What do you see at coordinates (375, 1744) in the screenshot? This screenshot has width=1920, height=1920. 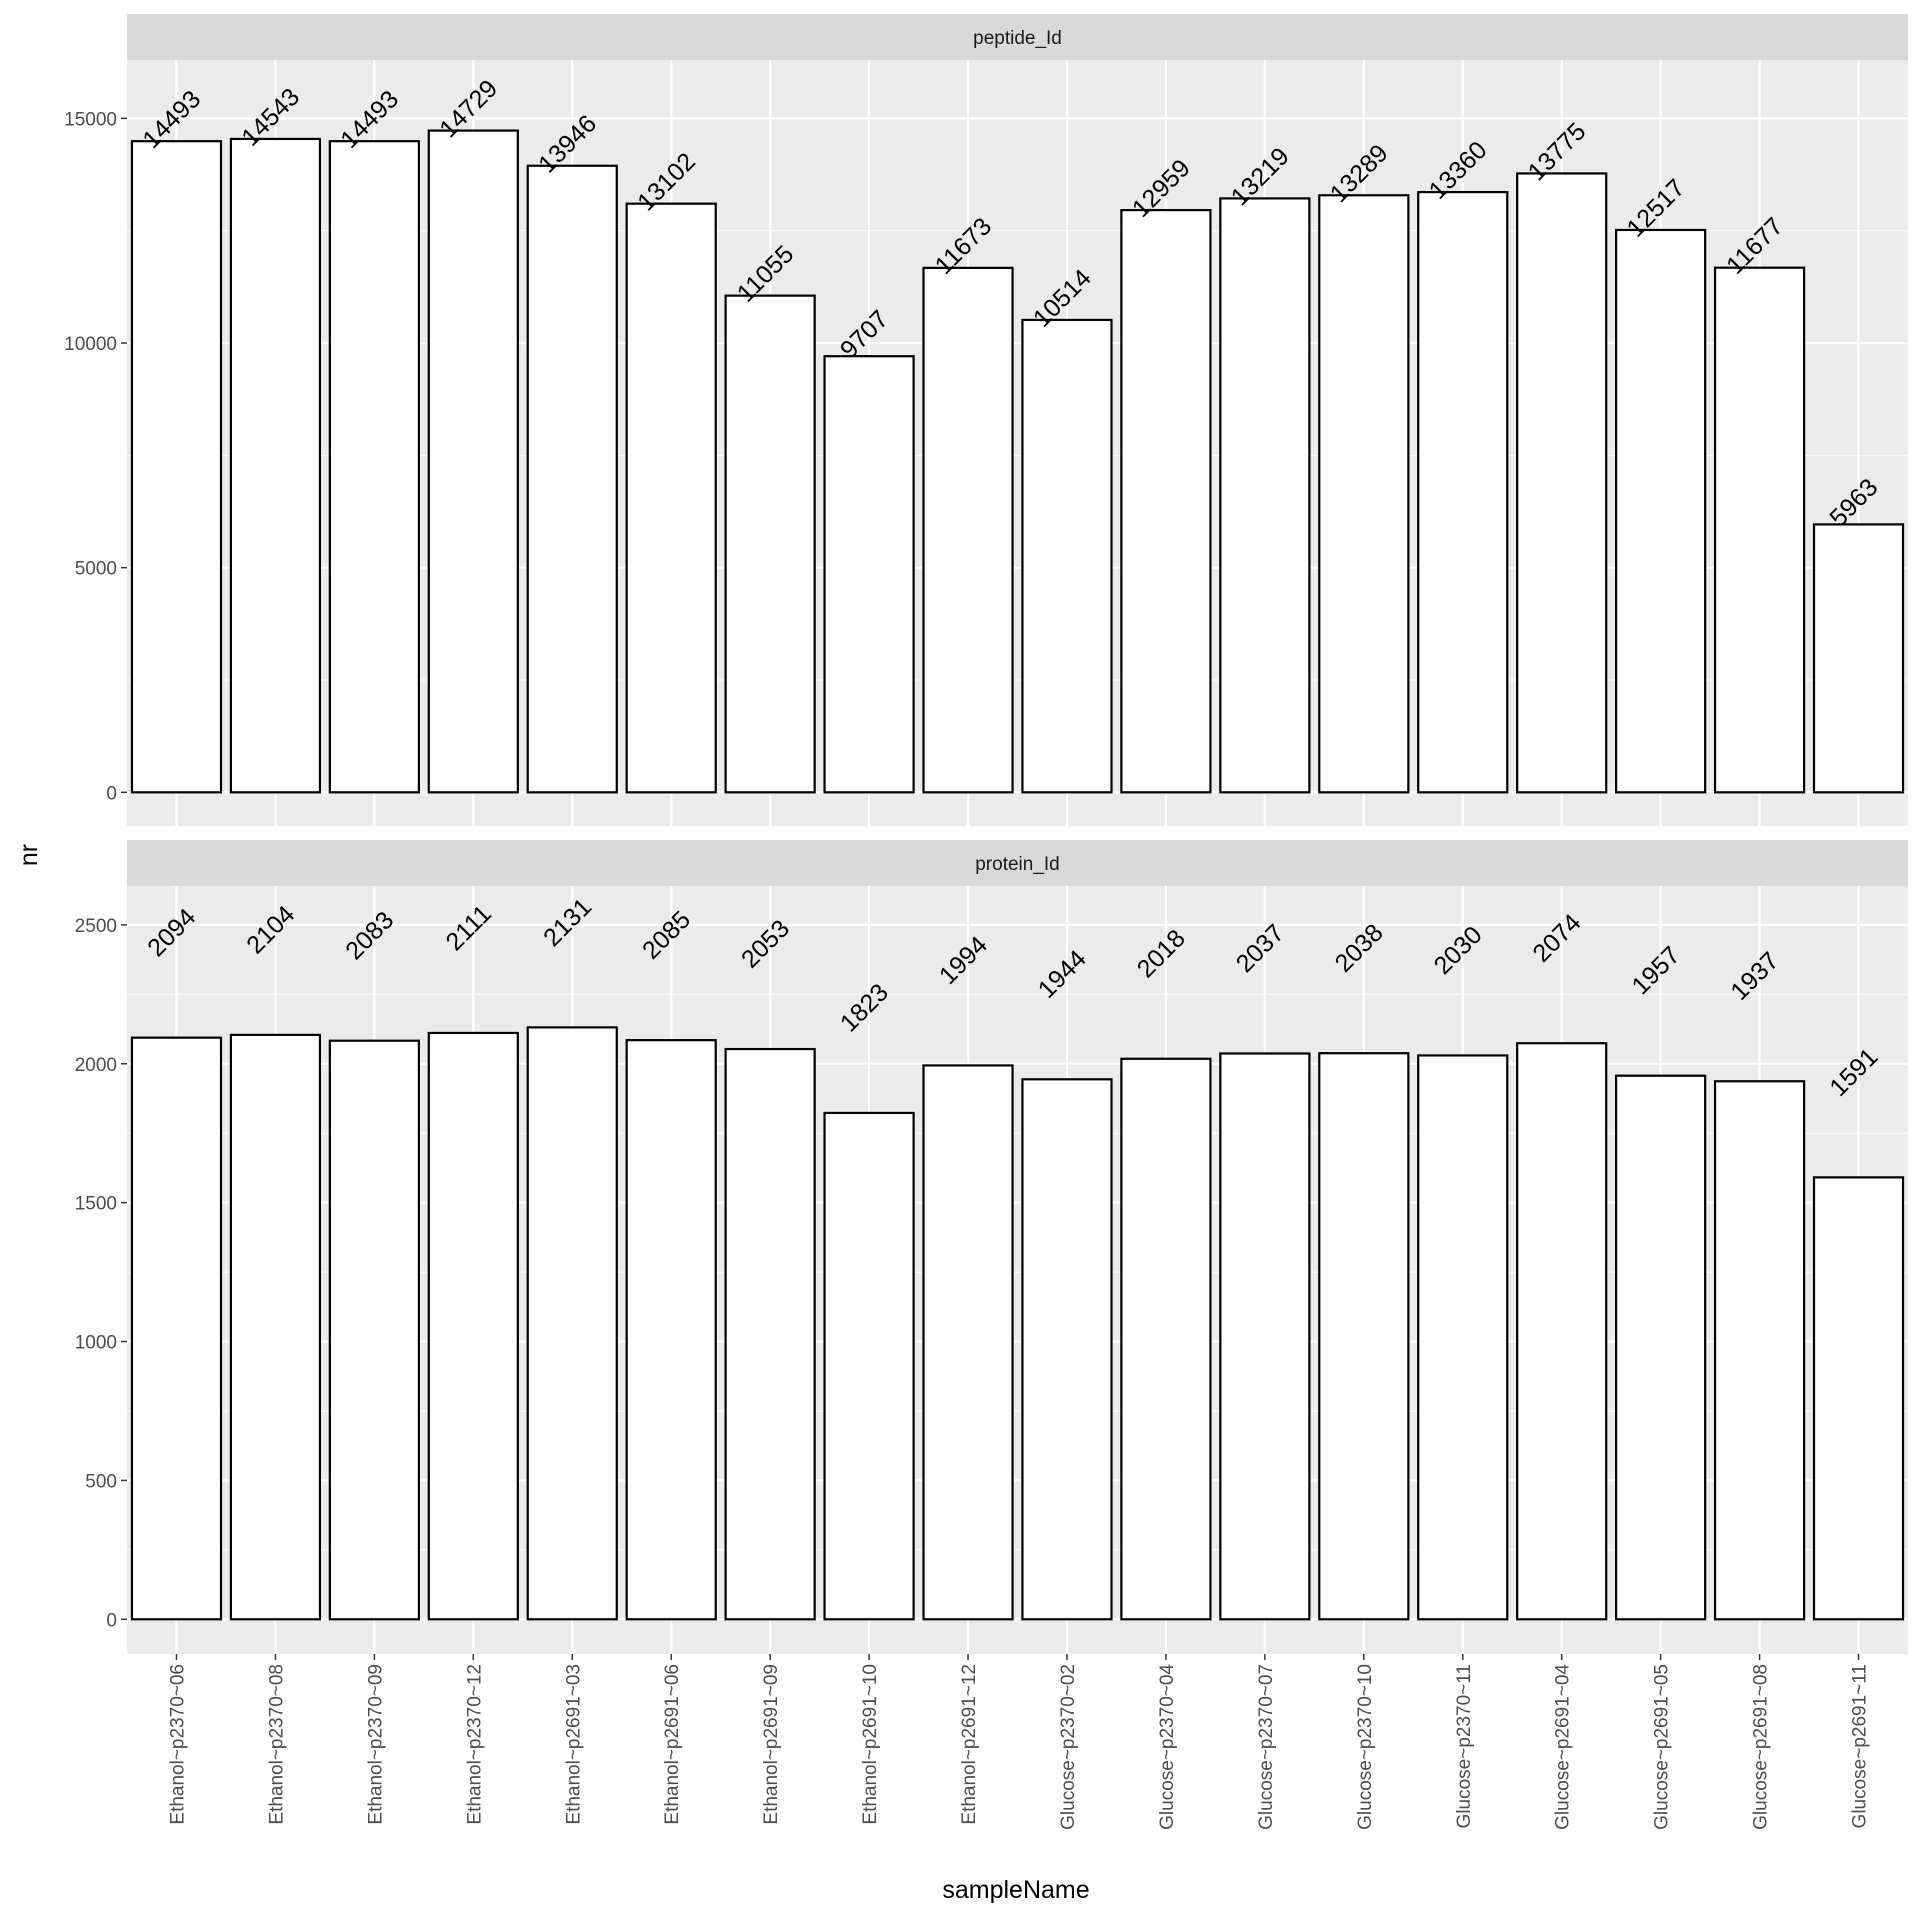 I see `x-tick-label: Ethanol~p2370~09` at bounding box center [375, 1744].